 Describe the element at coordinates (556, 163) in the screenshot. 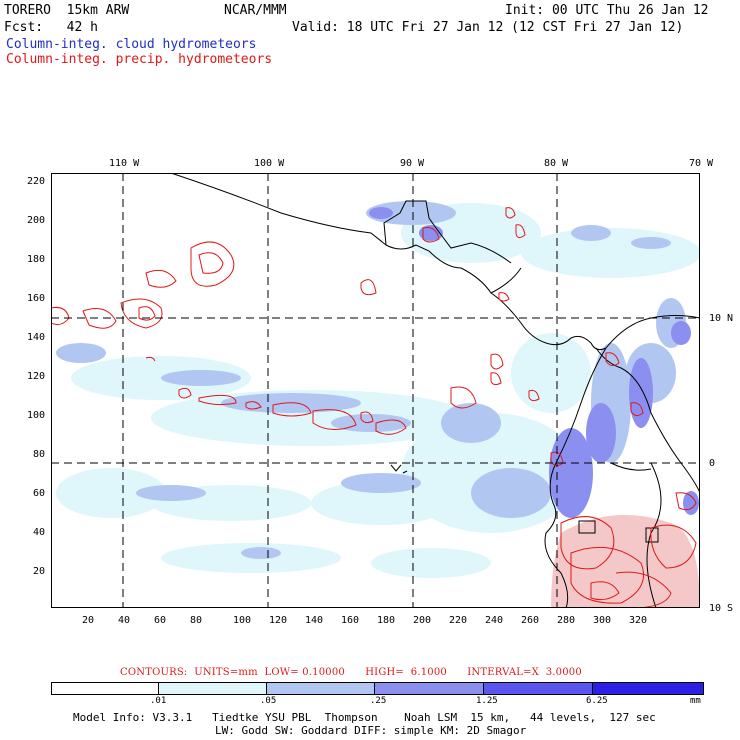

I see `lon-label-80w: 80 W` at that location.